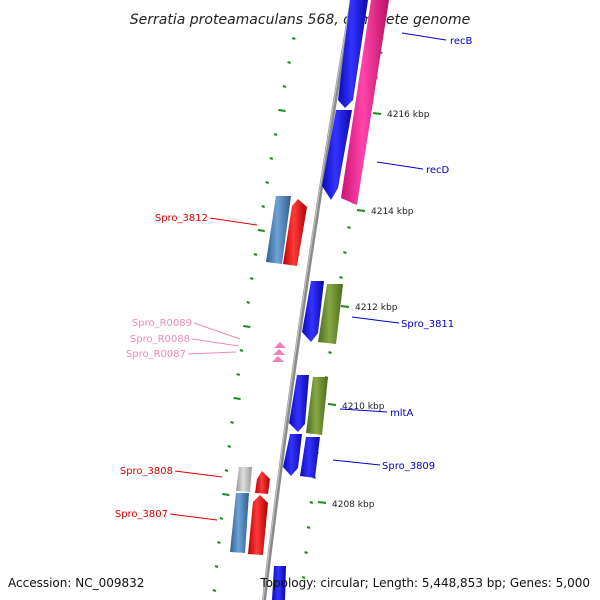 The width and height of the screenshot is (600, 600). What do you see at coordinates (162, 323) in the screenshot?
I see `label-Spro_R0089: Spro_R0089` at bounding box center [162, 323].